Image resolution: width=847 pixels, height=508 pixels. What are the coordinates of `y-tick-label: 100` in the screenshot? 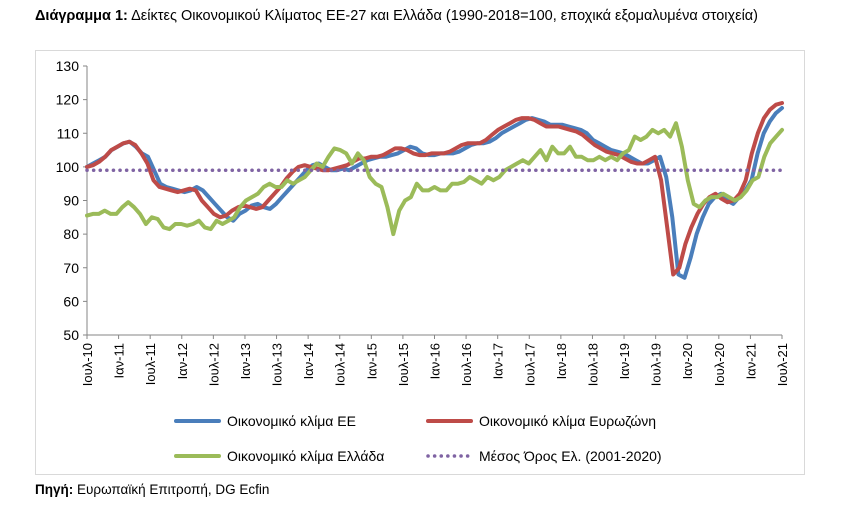 It's located at (68, 167).